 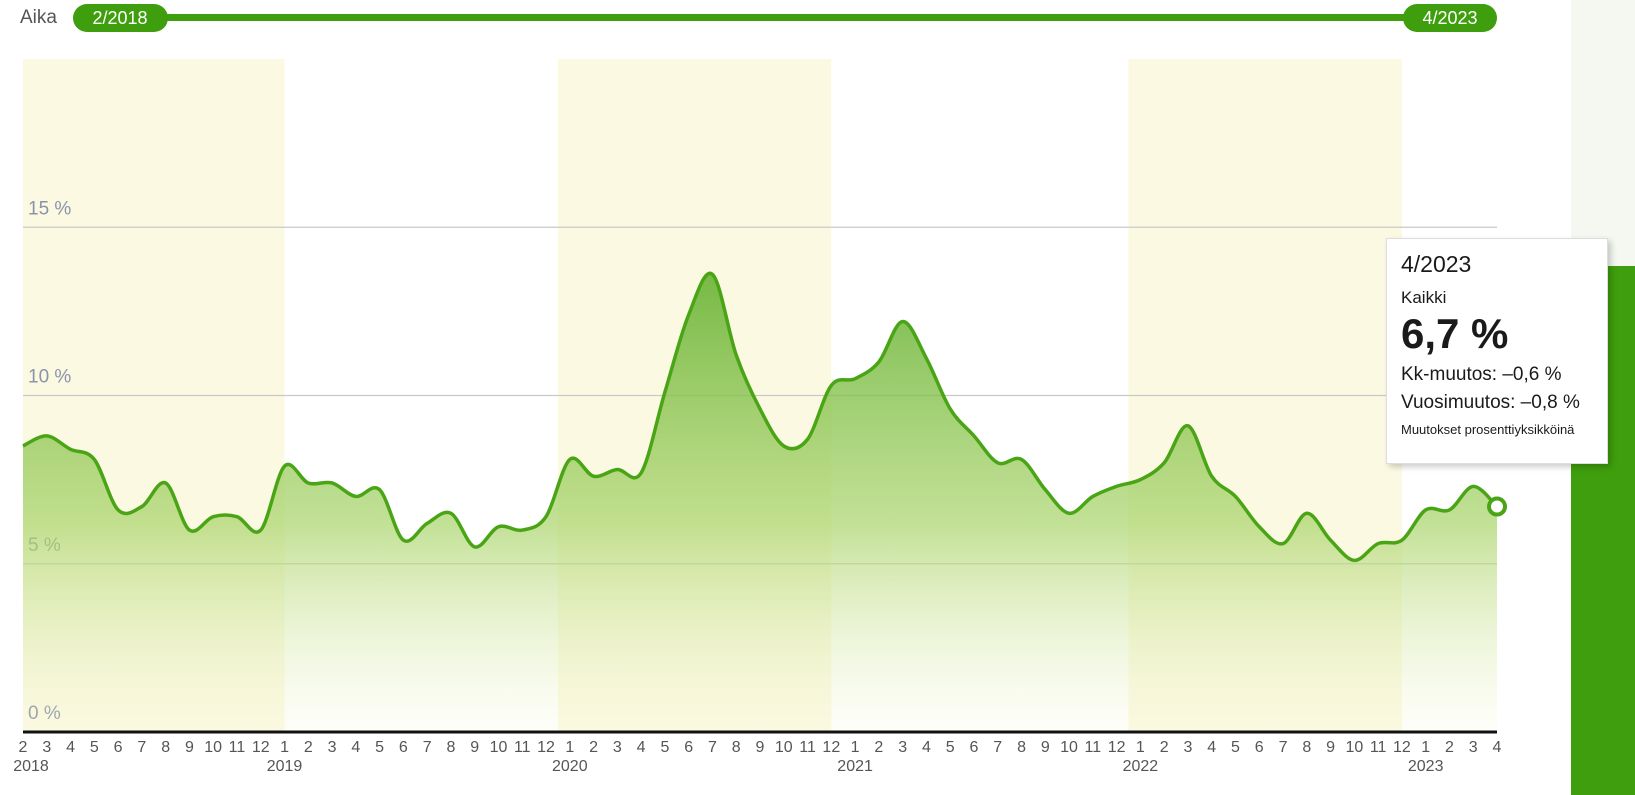 I want to click on tooltip-yearly: Vuosimuutos: –0,8 %, so click(x=1490, y=402).